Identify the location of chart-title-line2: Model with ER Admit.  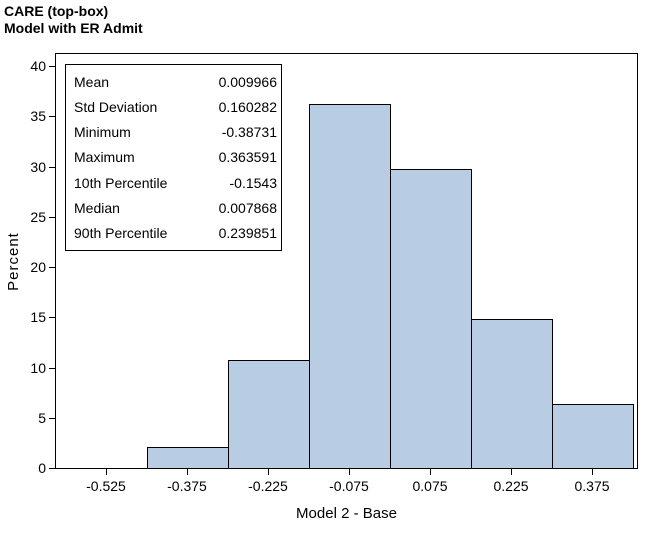
(73, 28).